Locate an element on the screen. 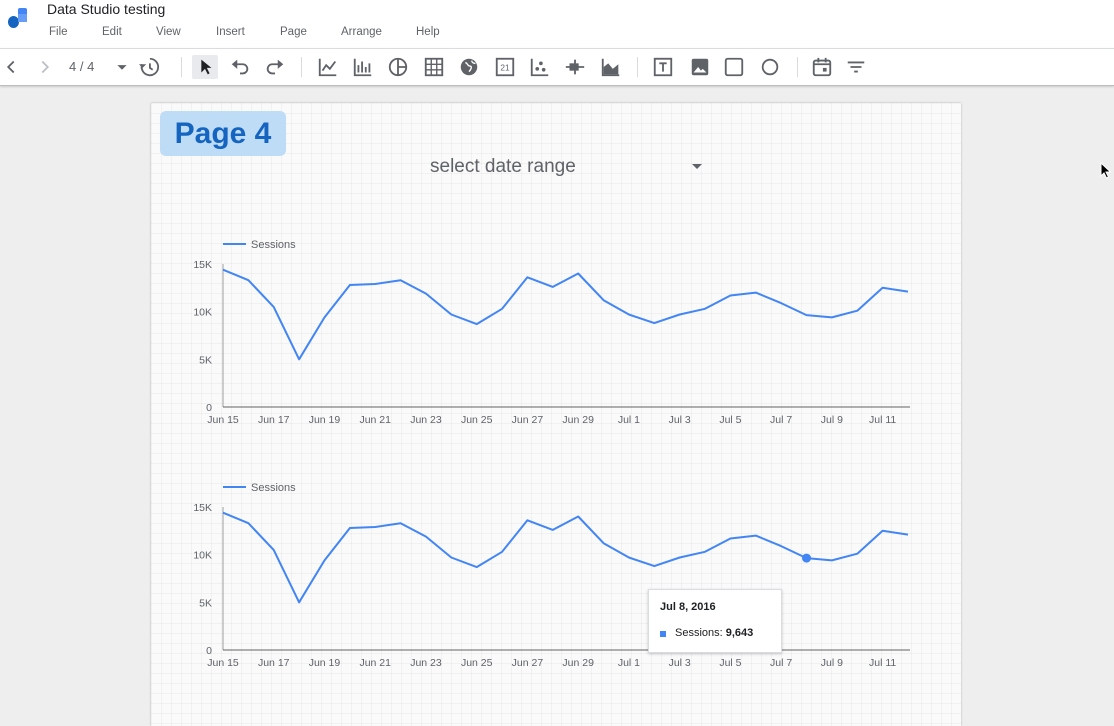 This screenshot has height=726, width=1114. date-range-icon is located at coordinates (822, 67).